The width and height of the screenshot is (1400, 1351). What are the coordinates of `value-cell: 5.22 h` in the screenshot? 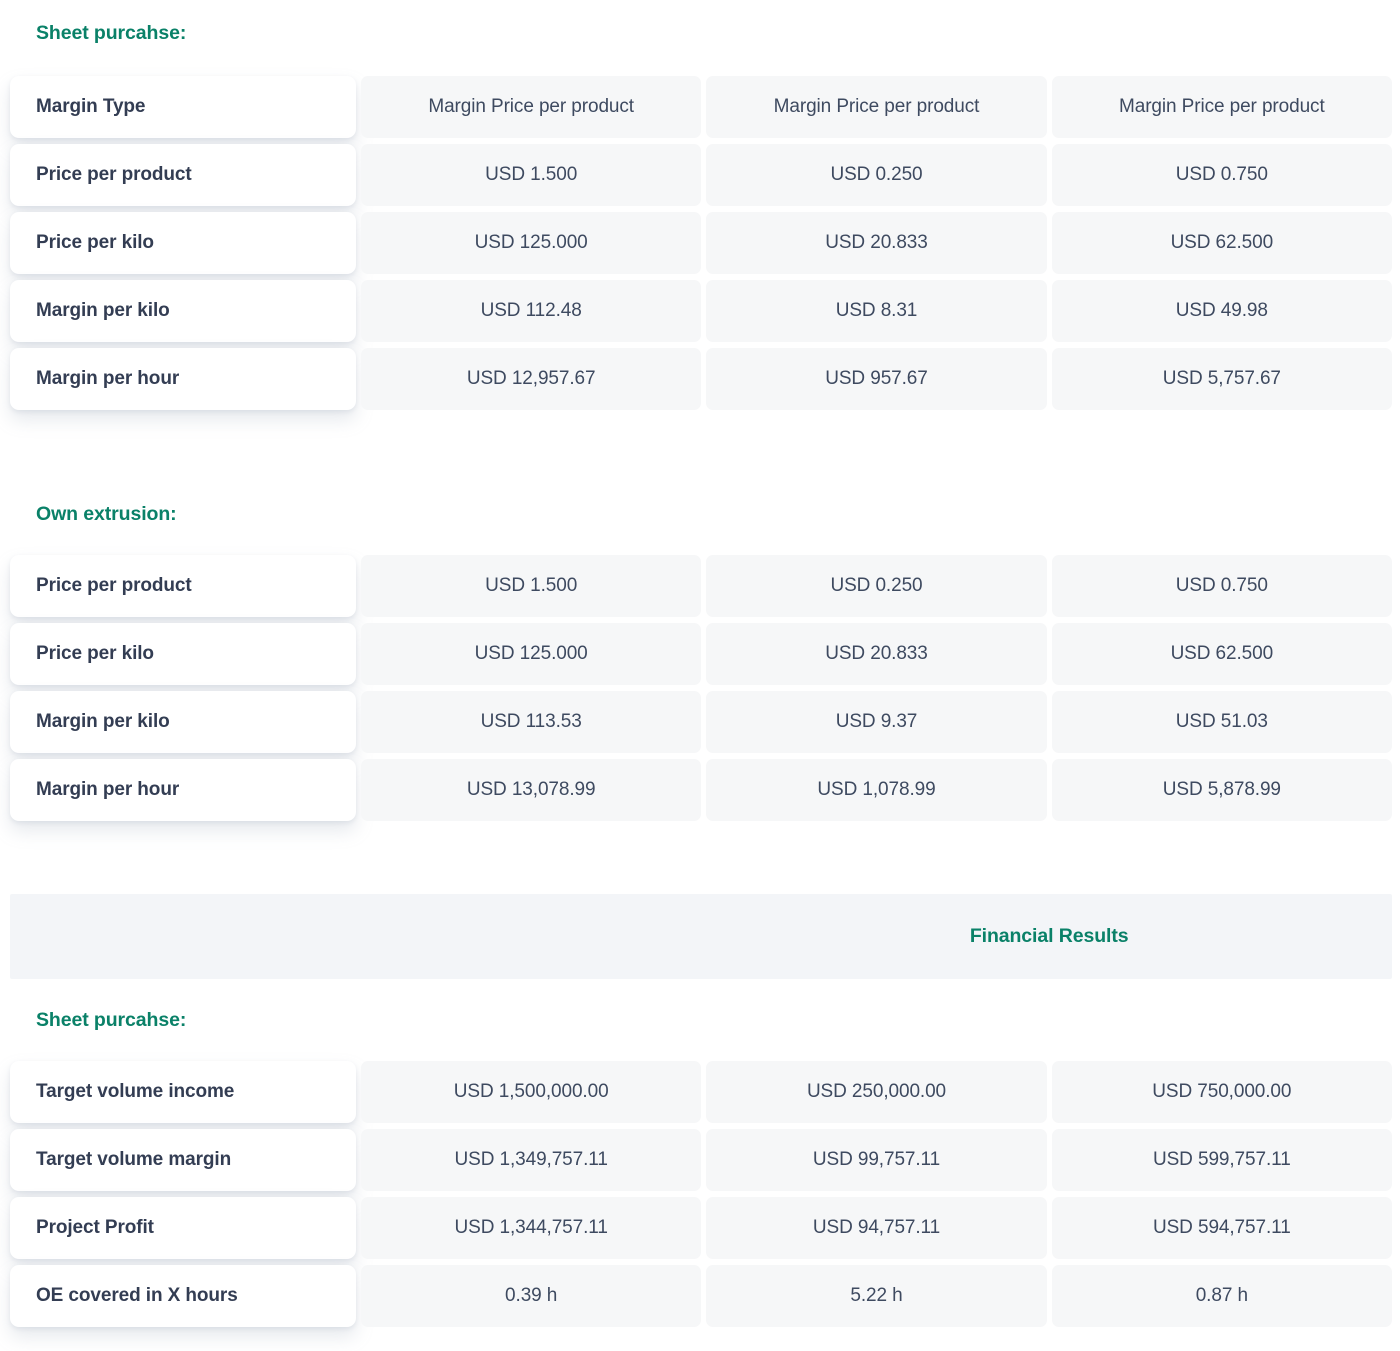 It's located at (876, 1296).